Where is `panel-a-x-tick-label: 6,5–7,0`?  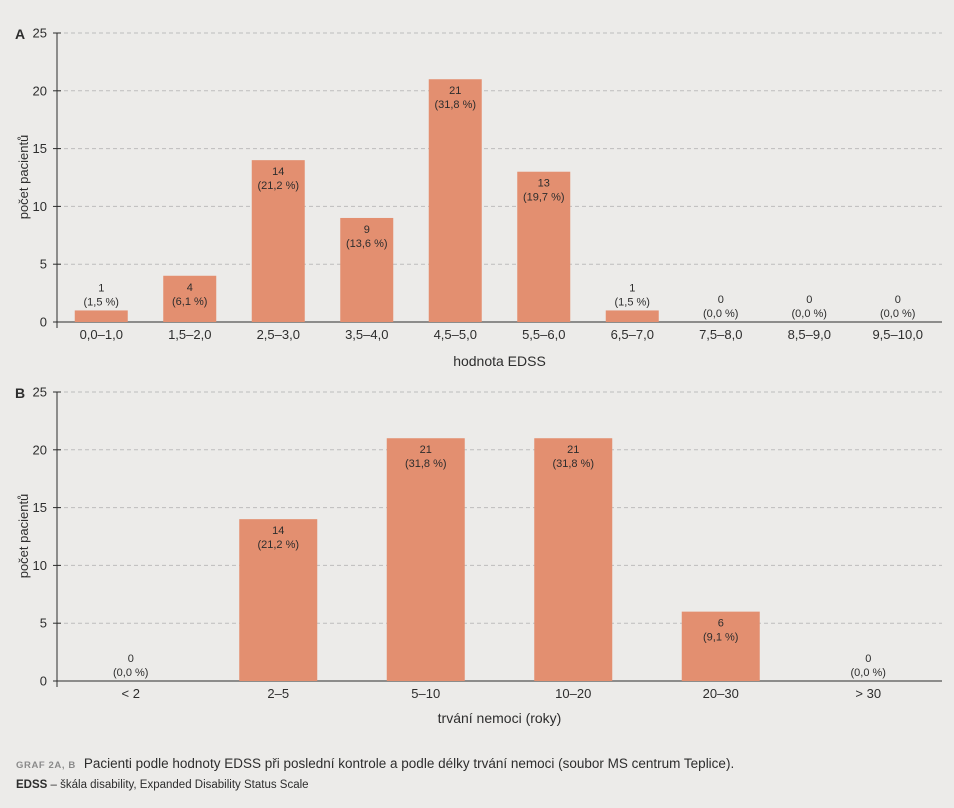 panel-a-x-tick-label: 6,5–7,0 is located at coordinates (632, 334).